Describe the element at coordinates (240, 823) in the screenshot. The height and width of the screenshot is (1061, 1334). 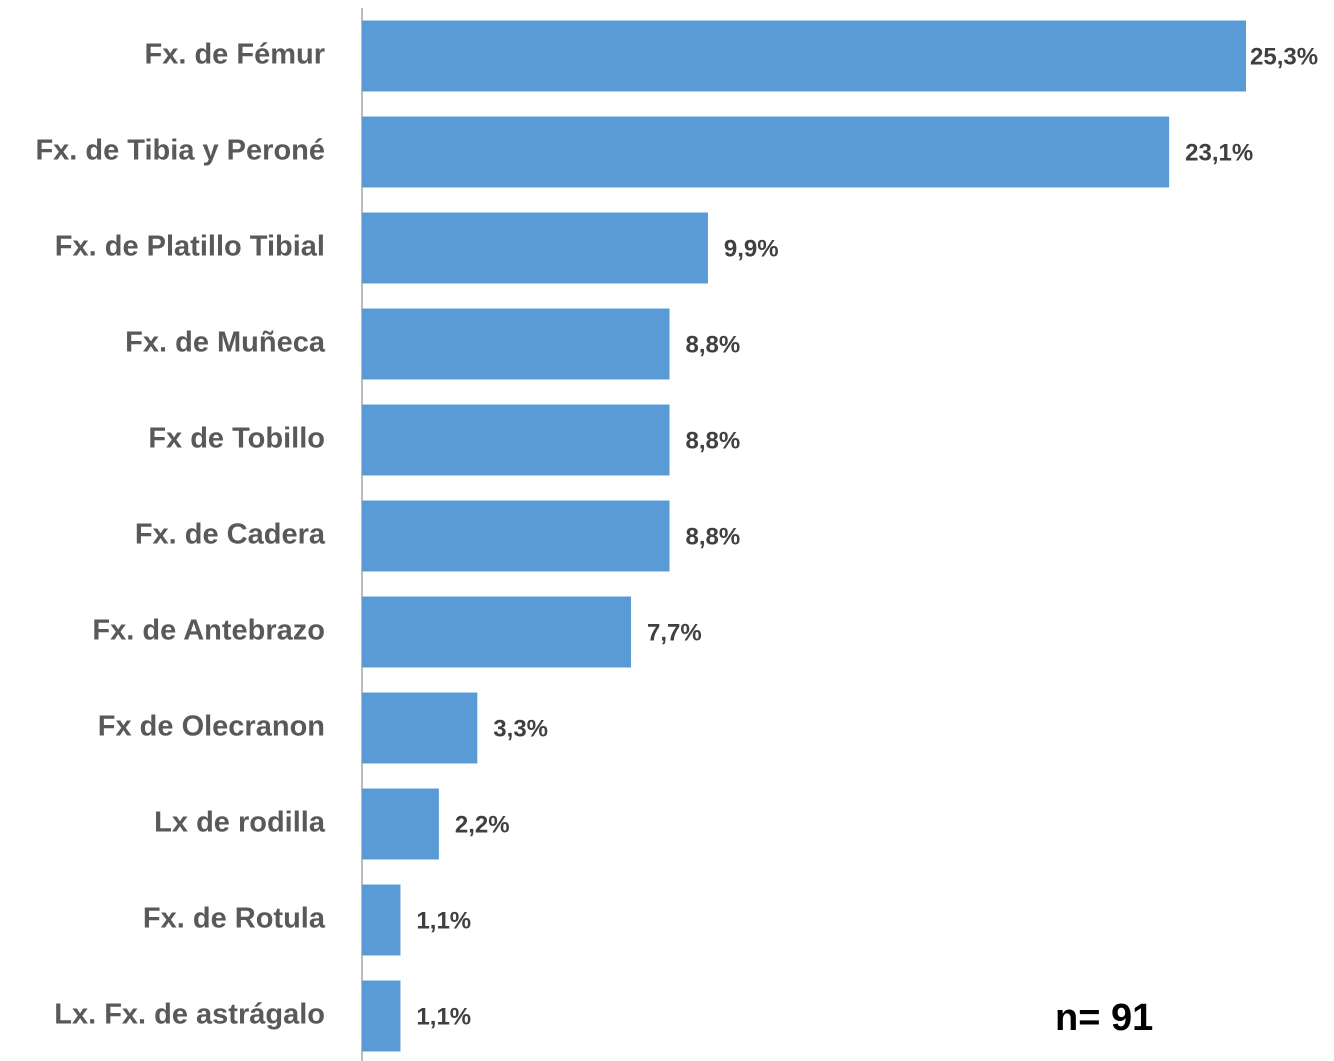
I see `y-tick-label: Lx de rodilla` at that location.